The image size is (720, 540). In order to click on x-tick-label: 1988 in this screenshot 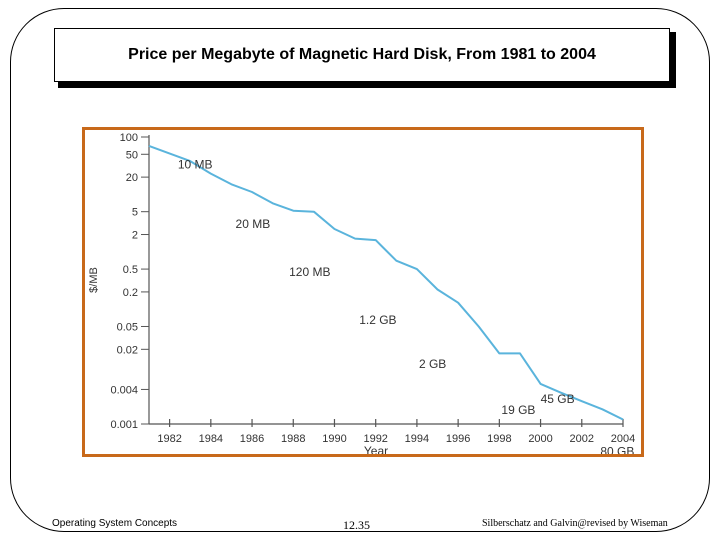, I will do `click(293, 439)`.